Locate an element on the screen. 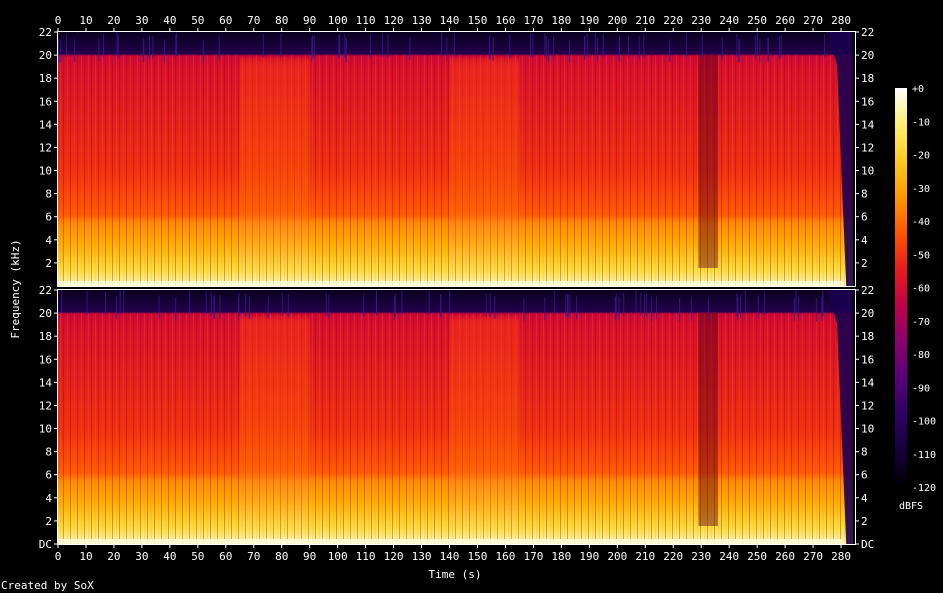  colorbar-scale is located at coordinates (901, 287).